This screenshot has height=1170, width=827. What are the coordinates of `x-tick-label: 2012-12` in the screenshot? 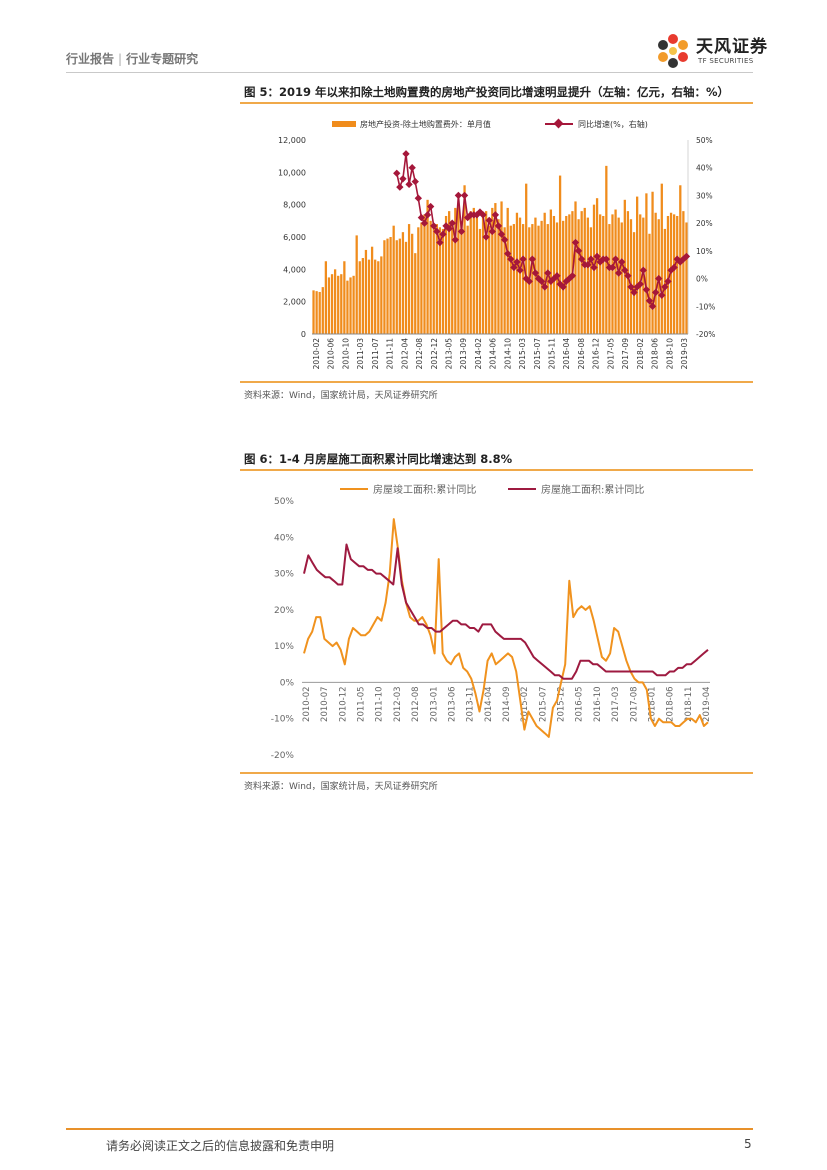 It's located at (434, 354).